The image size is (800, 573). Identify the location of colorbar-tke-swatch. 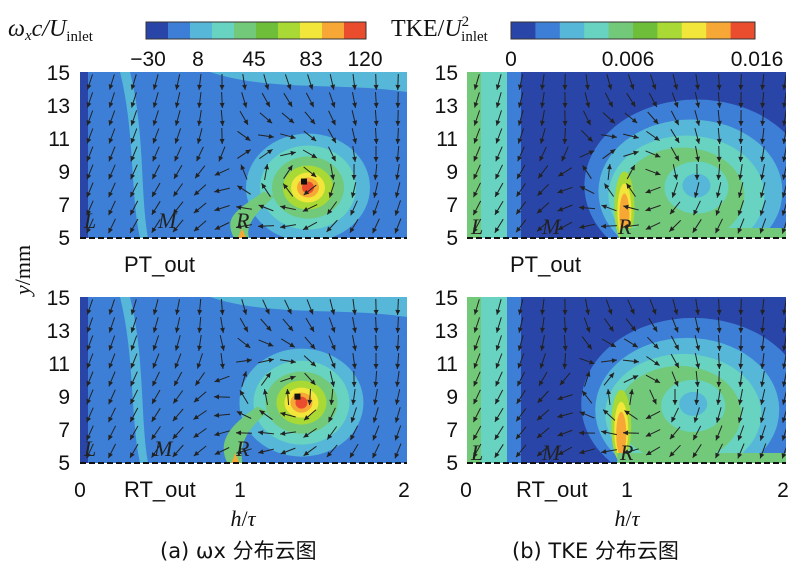
(743, 30).